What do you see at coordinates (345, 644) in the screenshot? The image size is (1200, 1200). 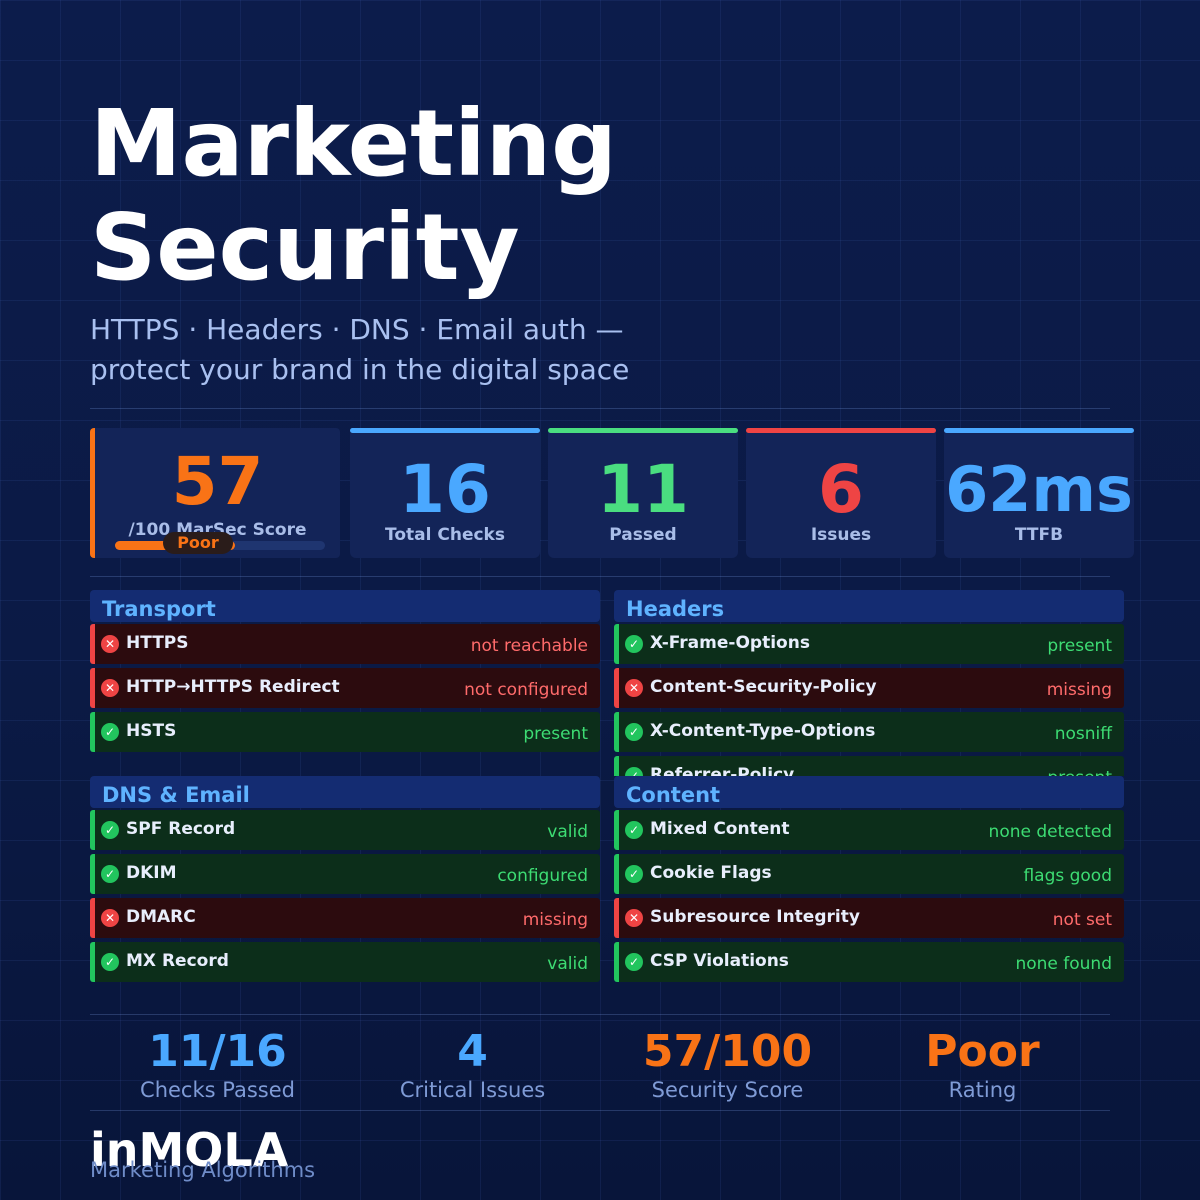 I see `check-row-https: ✕ HTTPS not reachable` at bounding box center [345, 644].